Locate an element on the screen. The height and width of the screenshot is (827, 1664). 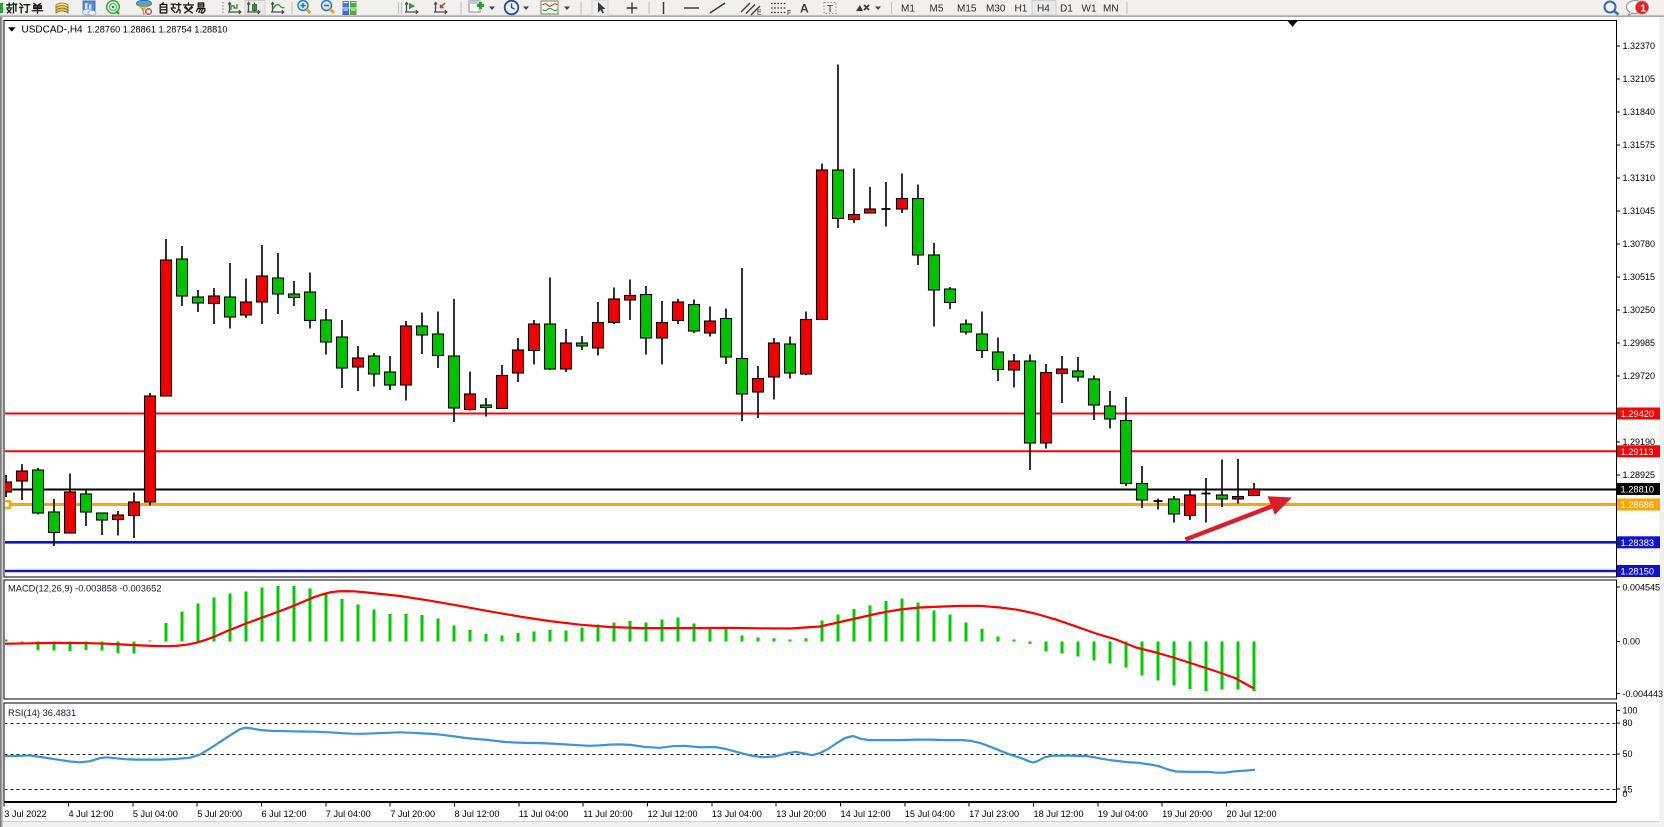
svg-text: 1.31575 is located at coordinates (1639, 145).